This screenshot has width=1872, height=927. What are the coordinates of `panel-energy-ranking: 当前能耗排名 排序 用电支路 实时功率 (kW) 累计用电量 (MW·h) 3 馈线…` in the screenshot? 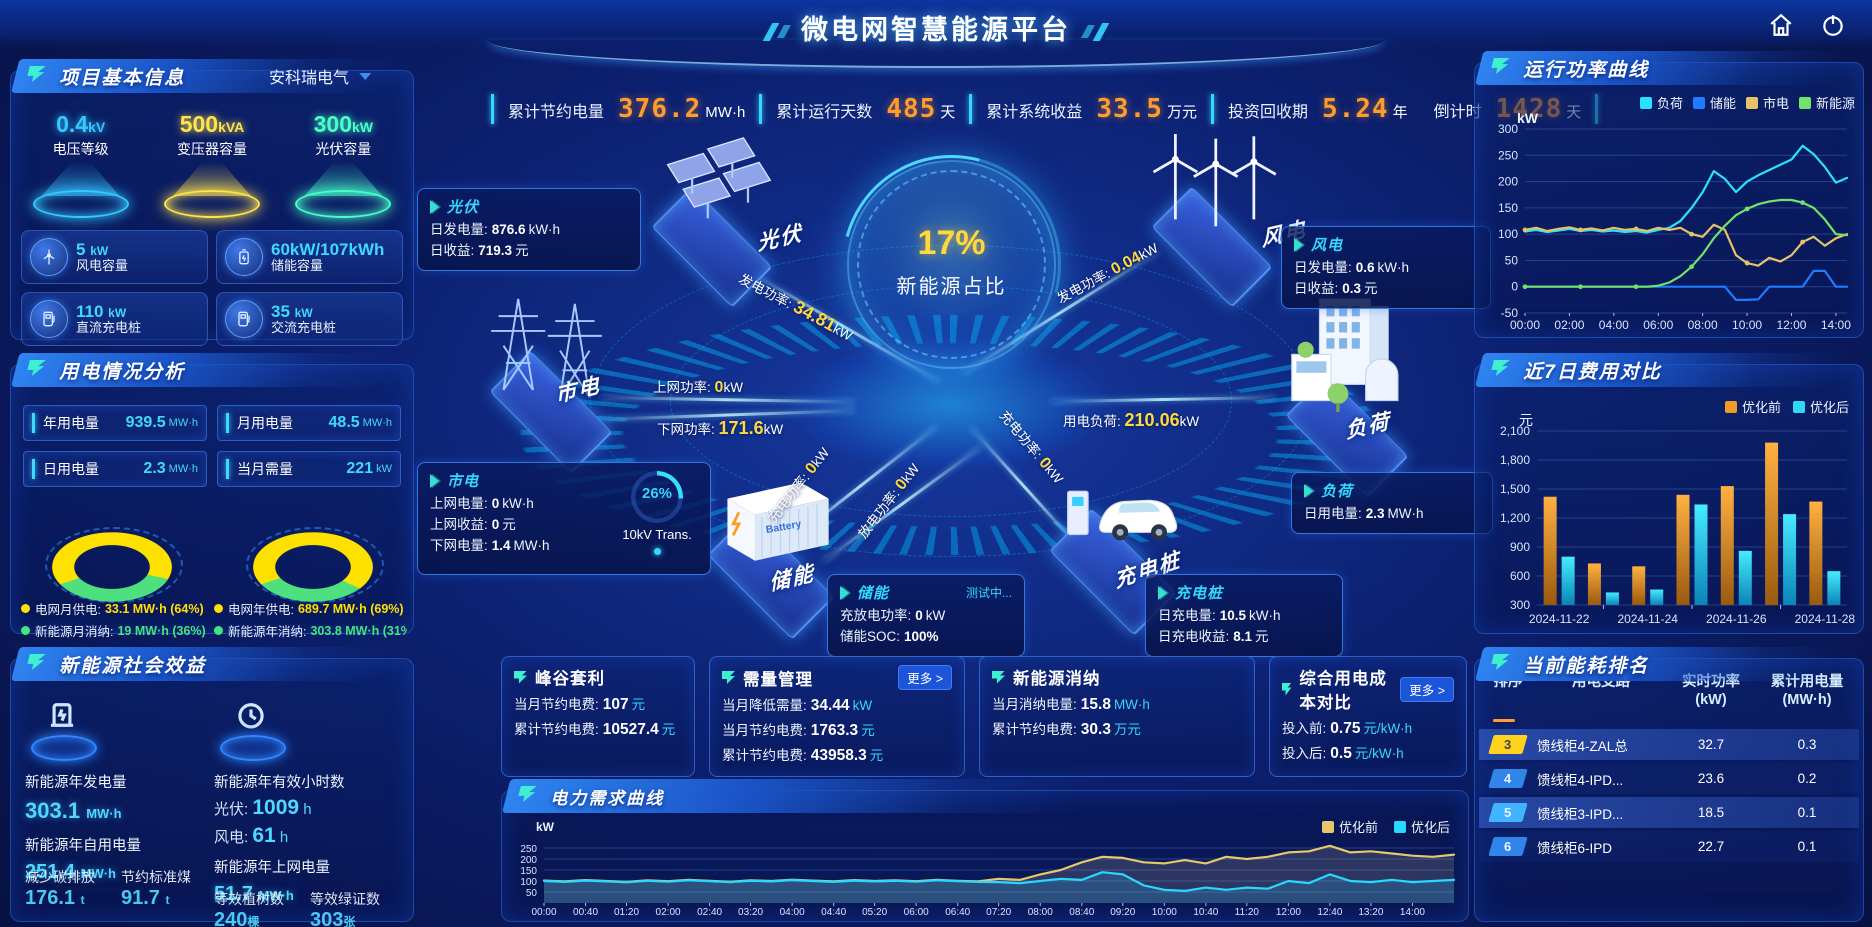 It's located at (1669, 784).